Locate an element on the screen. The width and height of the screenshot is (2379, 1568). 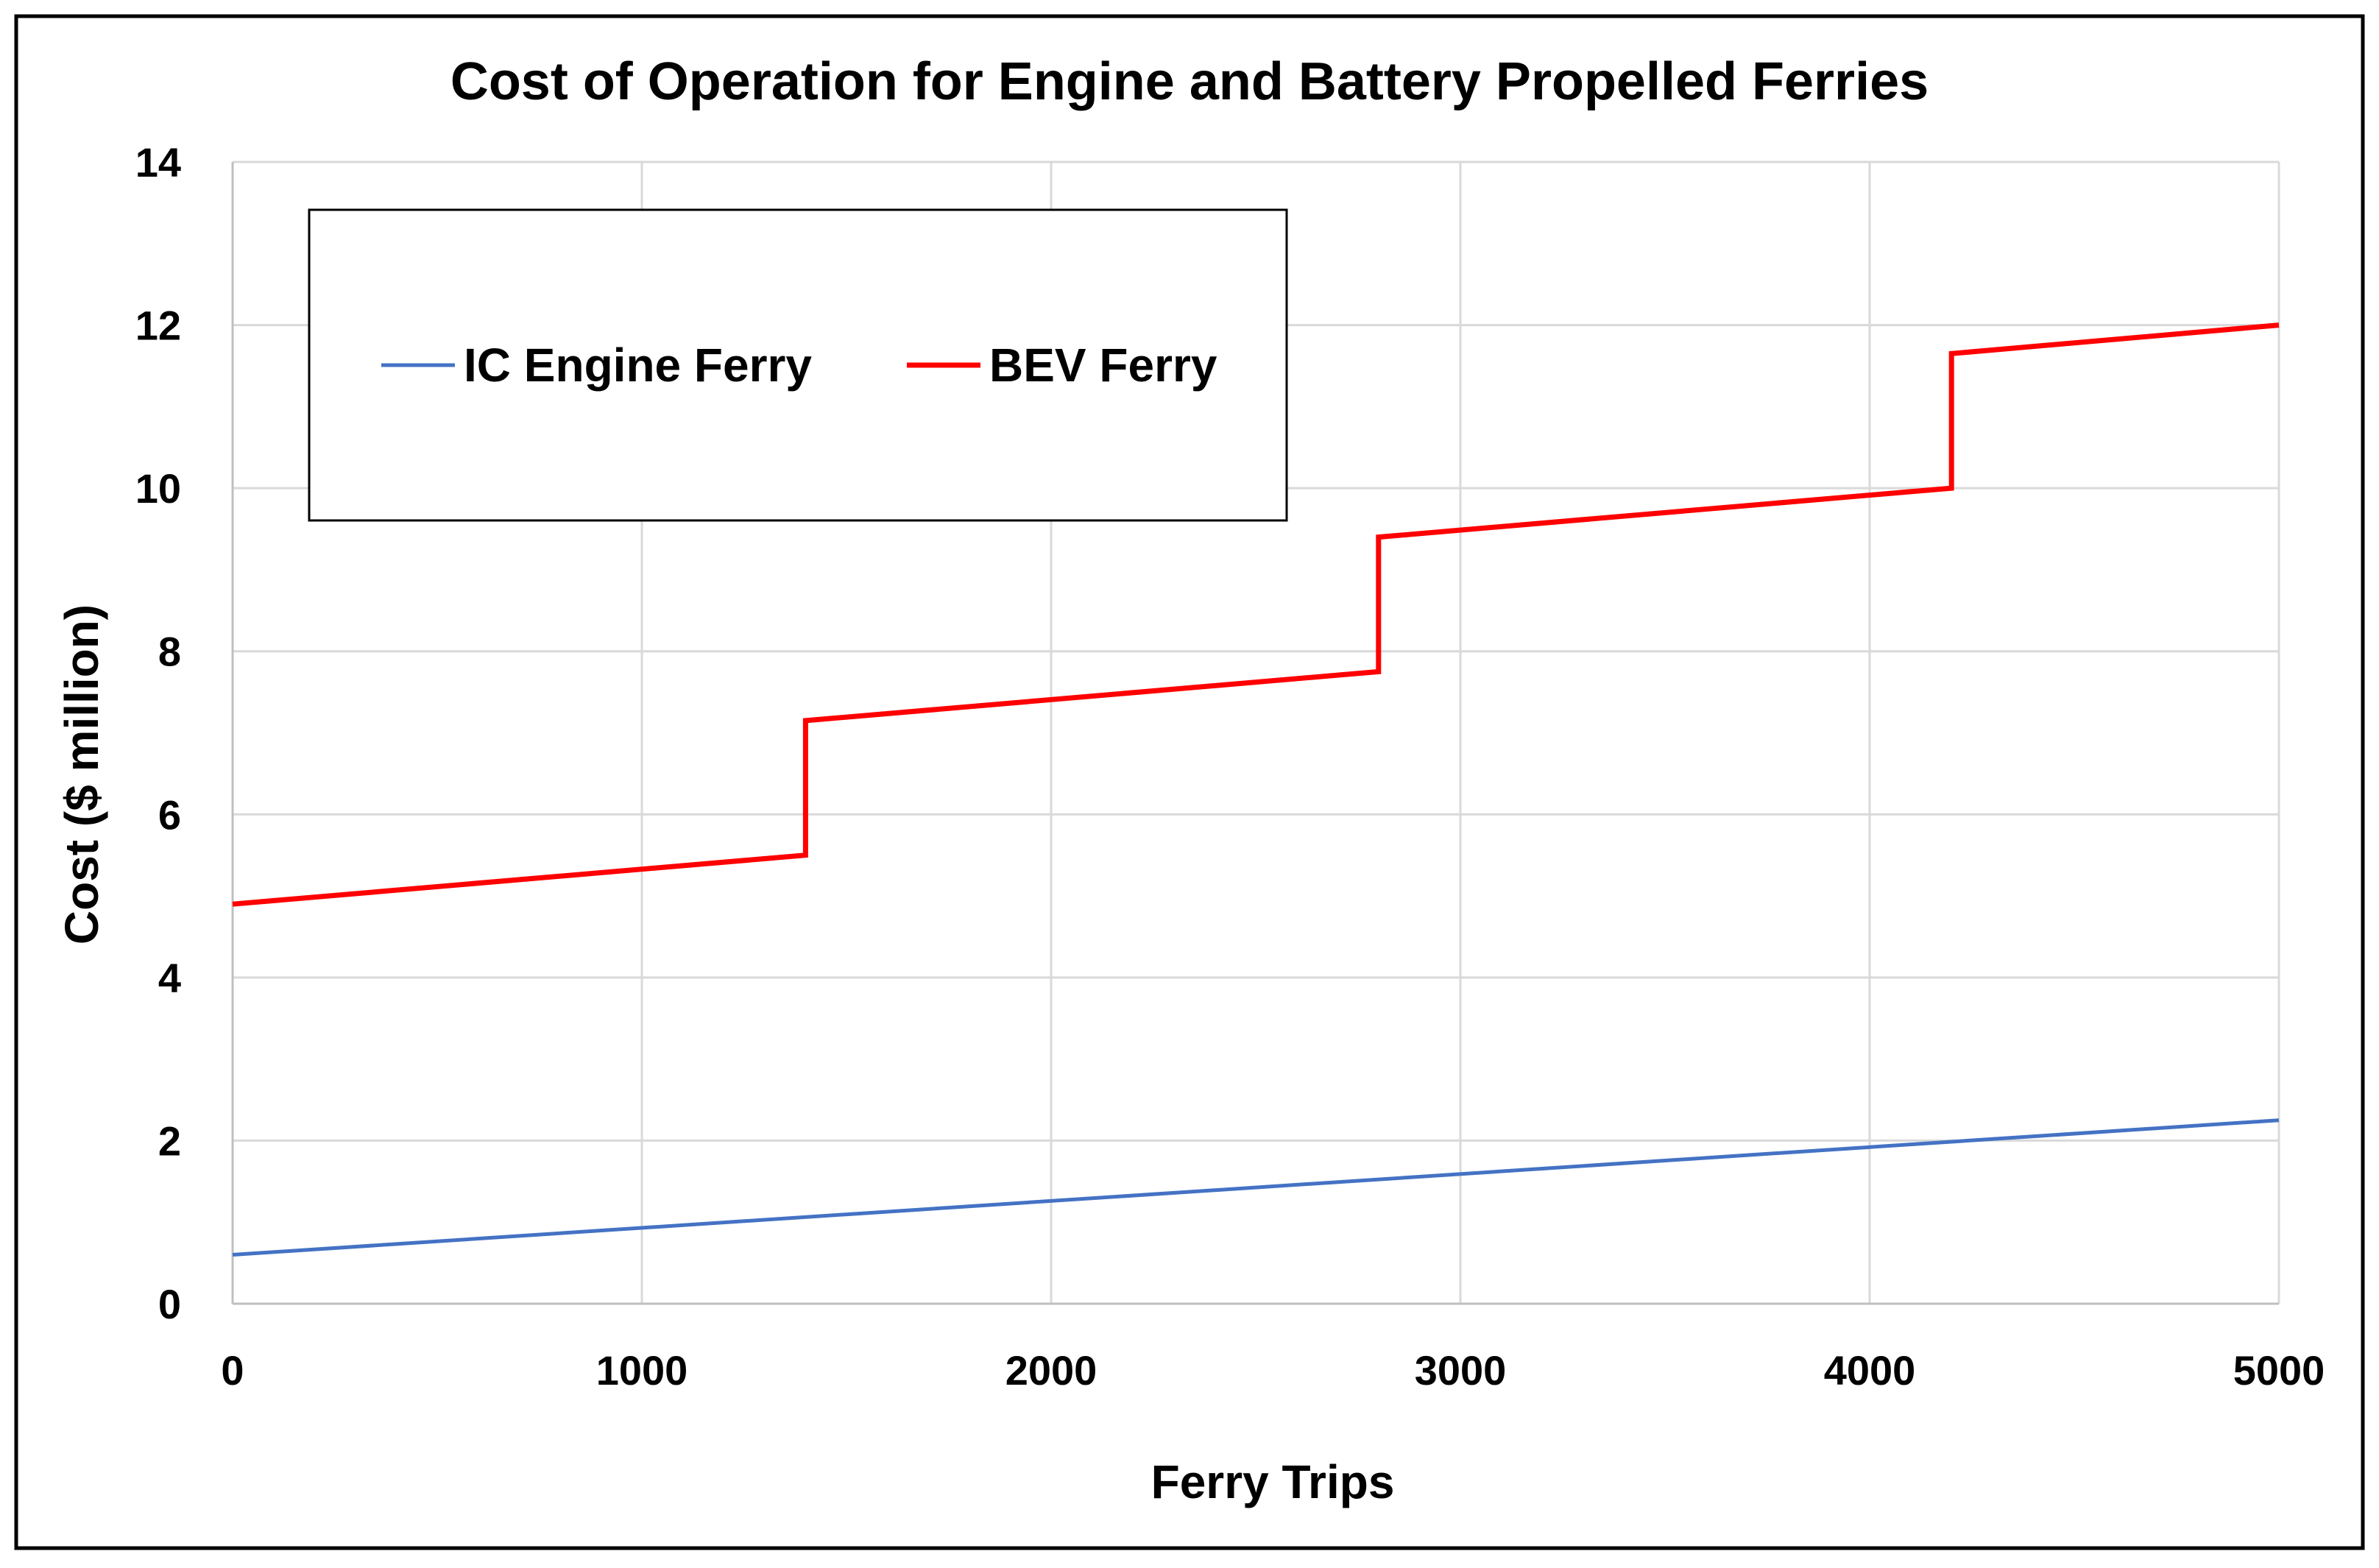
y-tick-label: 10 is located at coordinates (158, 489).